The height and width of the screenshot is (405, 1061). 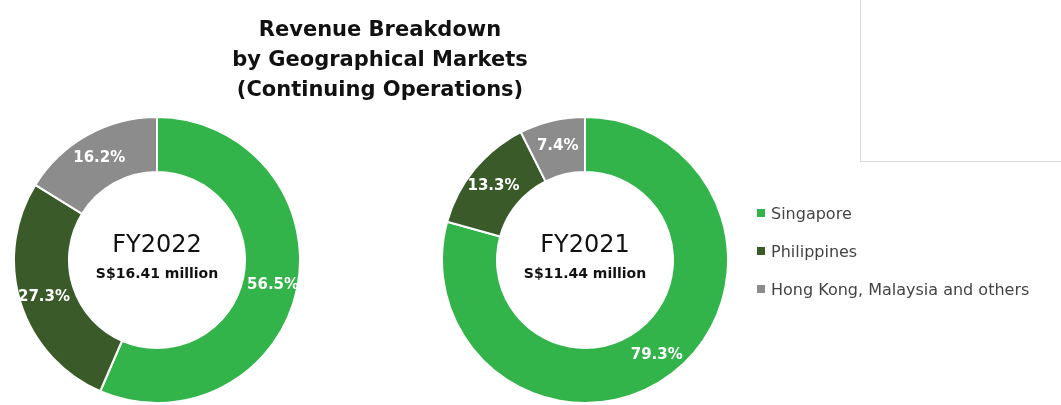 I want to click on chart-title: Revenue Breakdown by Geographical Markets (Continuing Operations), so click(x=380, y=59).